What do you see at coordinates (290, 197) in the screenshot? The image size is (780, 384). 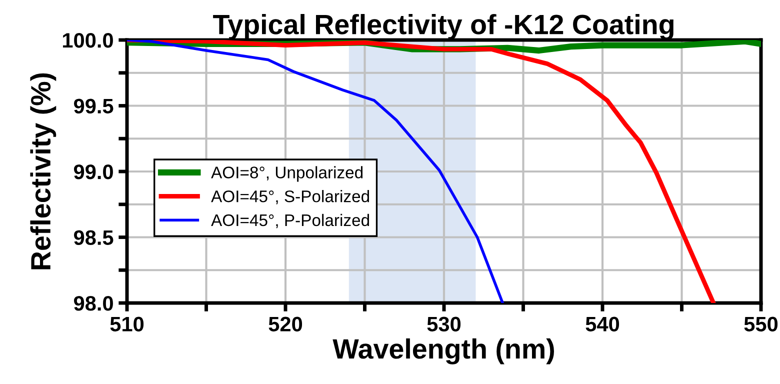 I see `legend-label: AOI=45°, S-Polarized` at bounding box center [290, 197].